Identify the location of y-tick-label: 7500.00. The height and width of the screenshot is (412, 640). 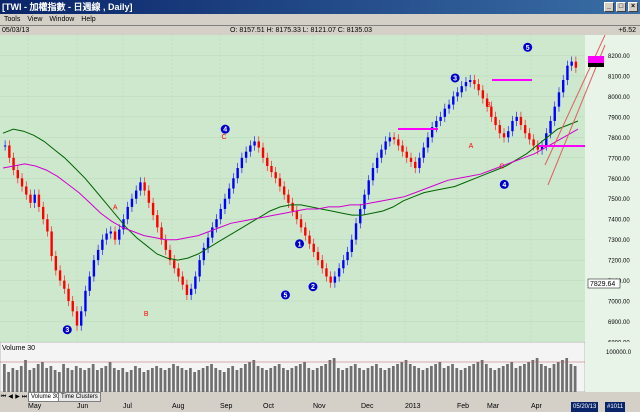
(619, 200).